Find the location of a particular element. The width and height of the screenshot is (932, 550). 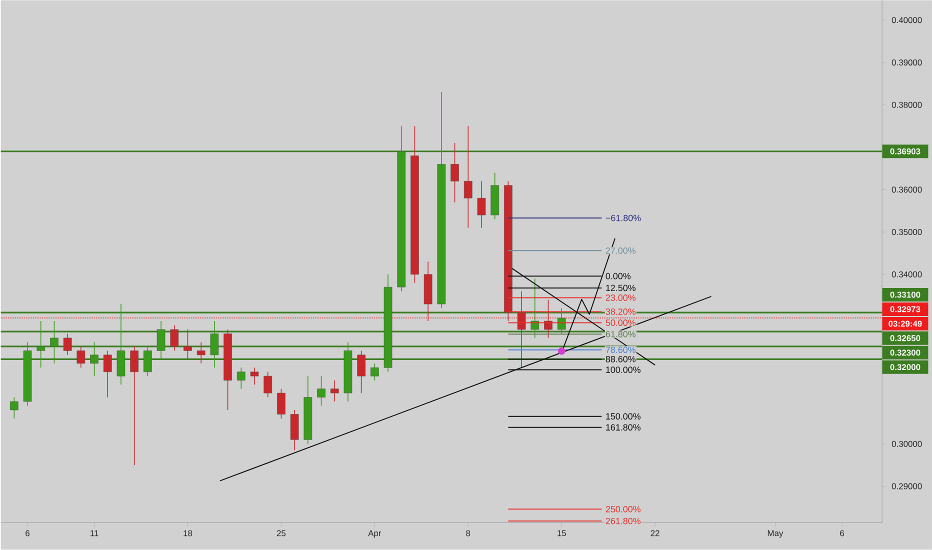

y-tick-label: 0.40000 is located at coordinates (907, 20).